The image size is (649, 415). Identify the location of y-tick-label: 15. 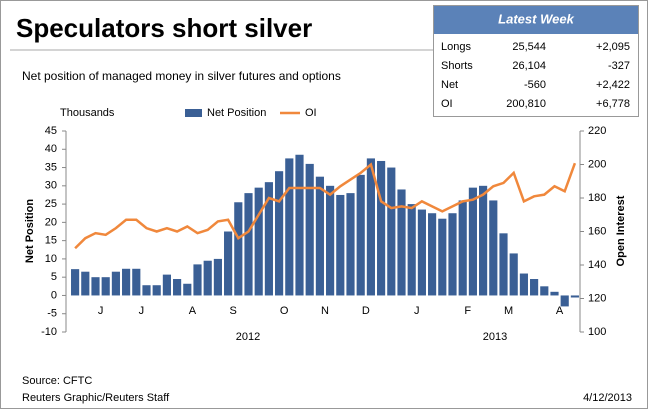
(51, 241).